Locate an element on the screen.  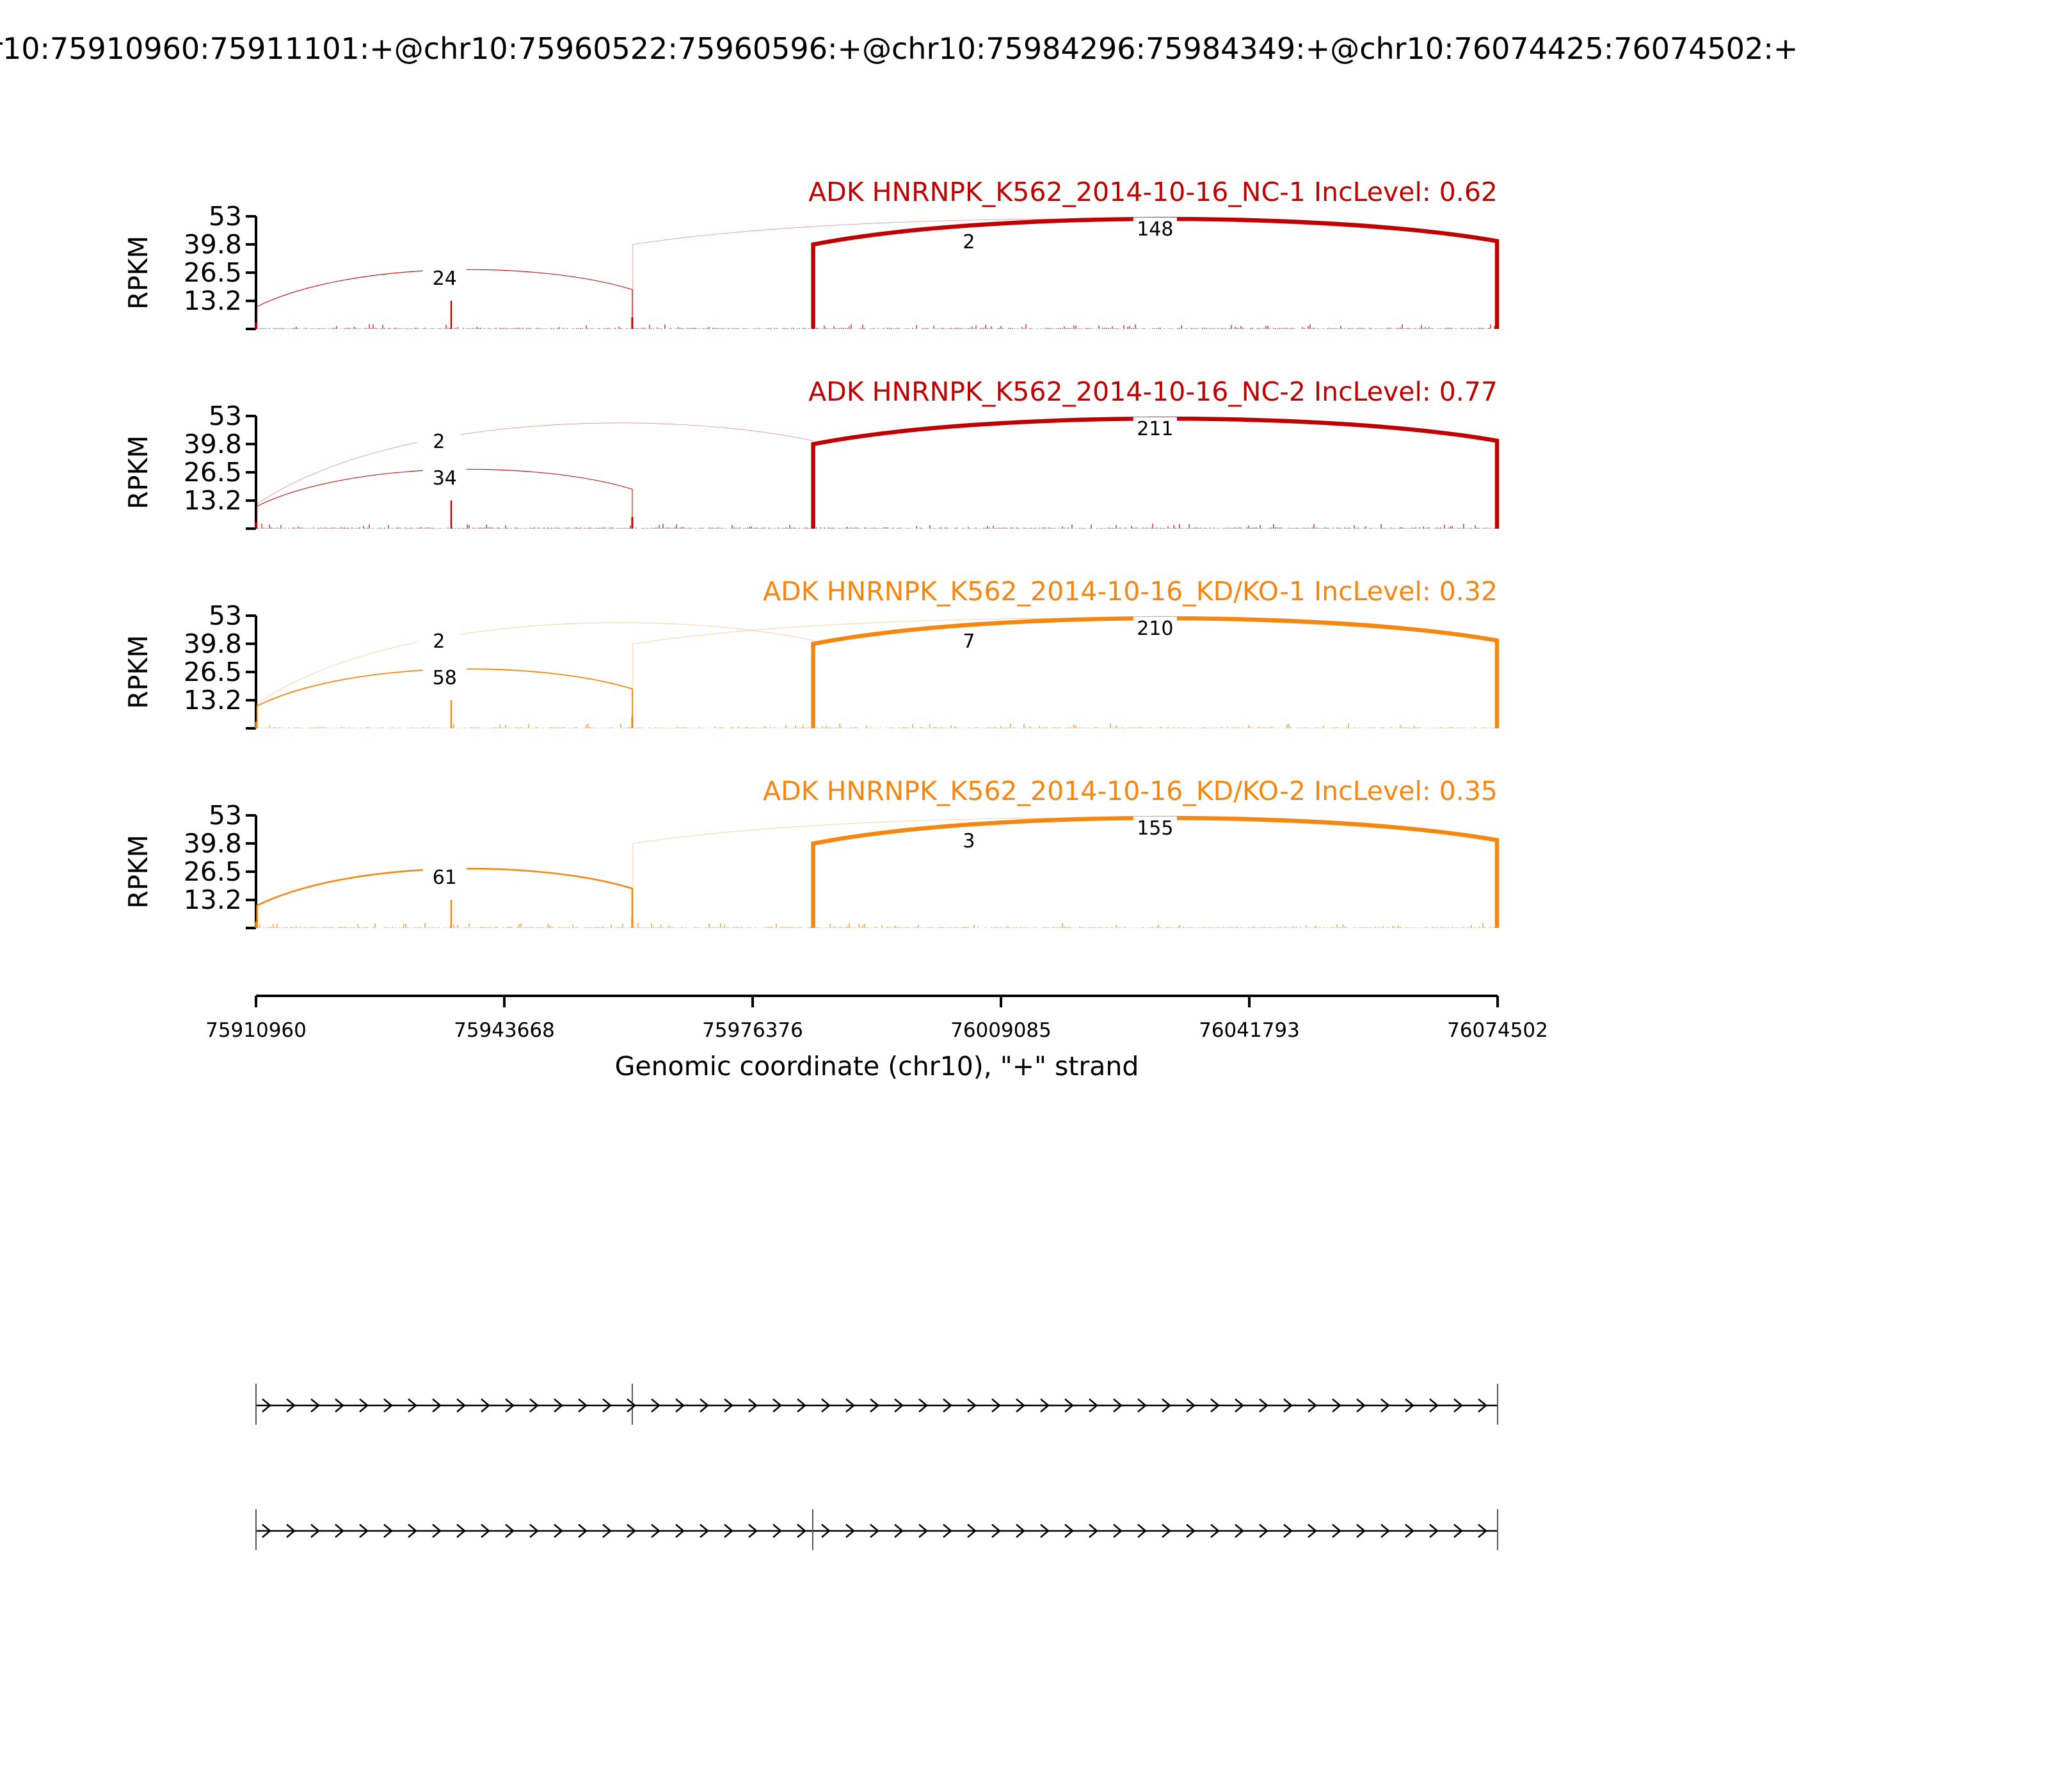
x-tick-label: 76074502 is located at coordinates (1497, 1030).